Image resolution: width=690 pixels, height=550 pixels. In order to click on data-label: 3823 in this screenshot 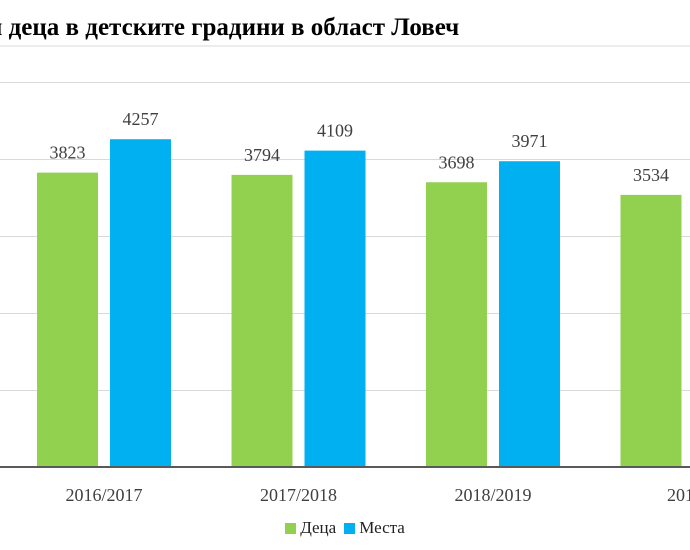, I will do `click(68, 153)`.